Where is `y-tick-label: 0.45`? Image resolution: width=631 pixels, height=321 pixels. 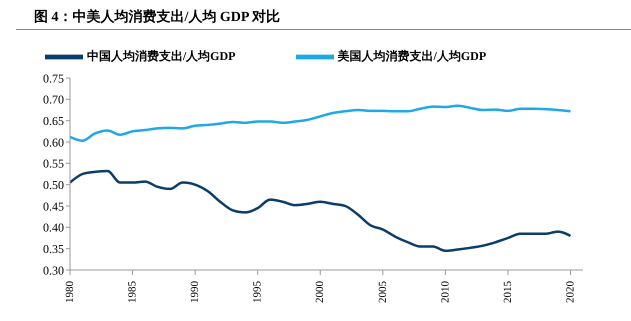 y-tick-label: 0.45 is located at coordinates (53, 206).